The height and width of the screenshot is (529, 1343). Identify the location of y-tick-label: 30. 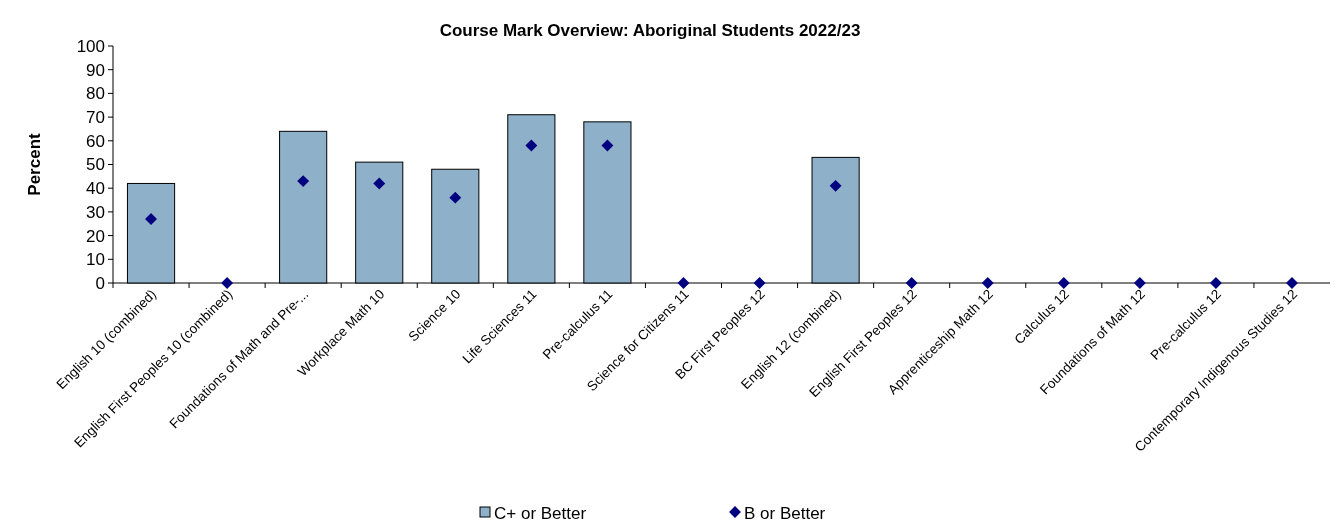
(95, 212).